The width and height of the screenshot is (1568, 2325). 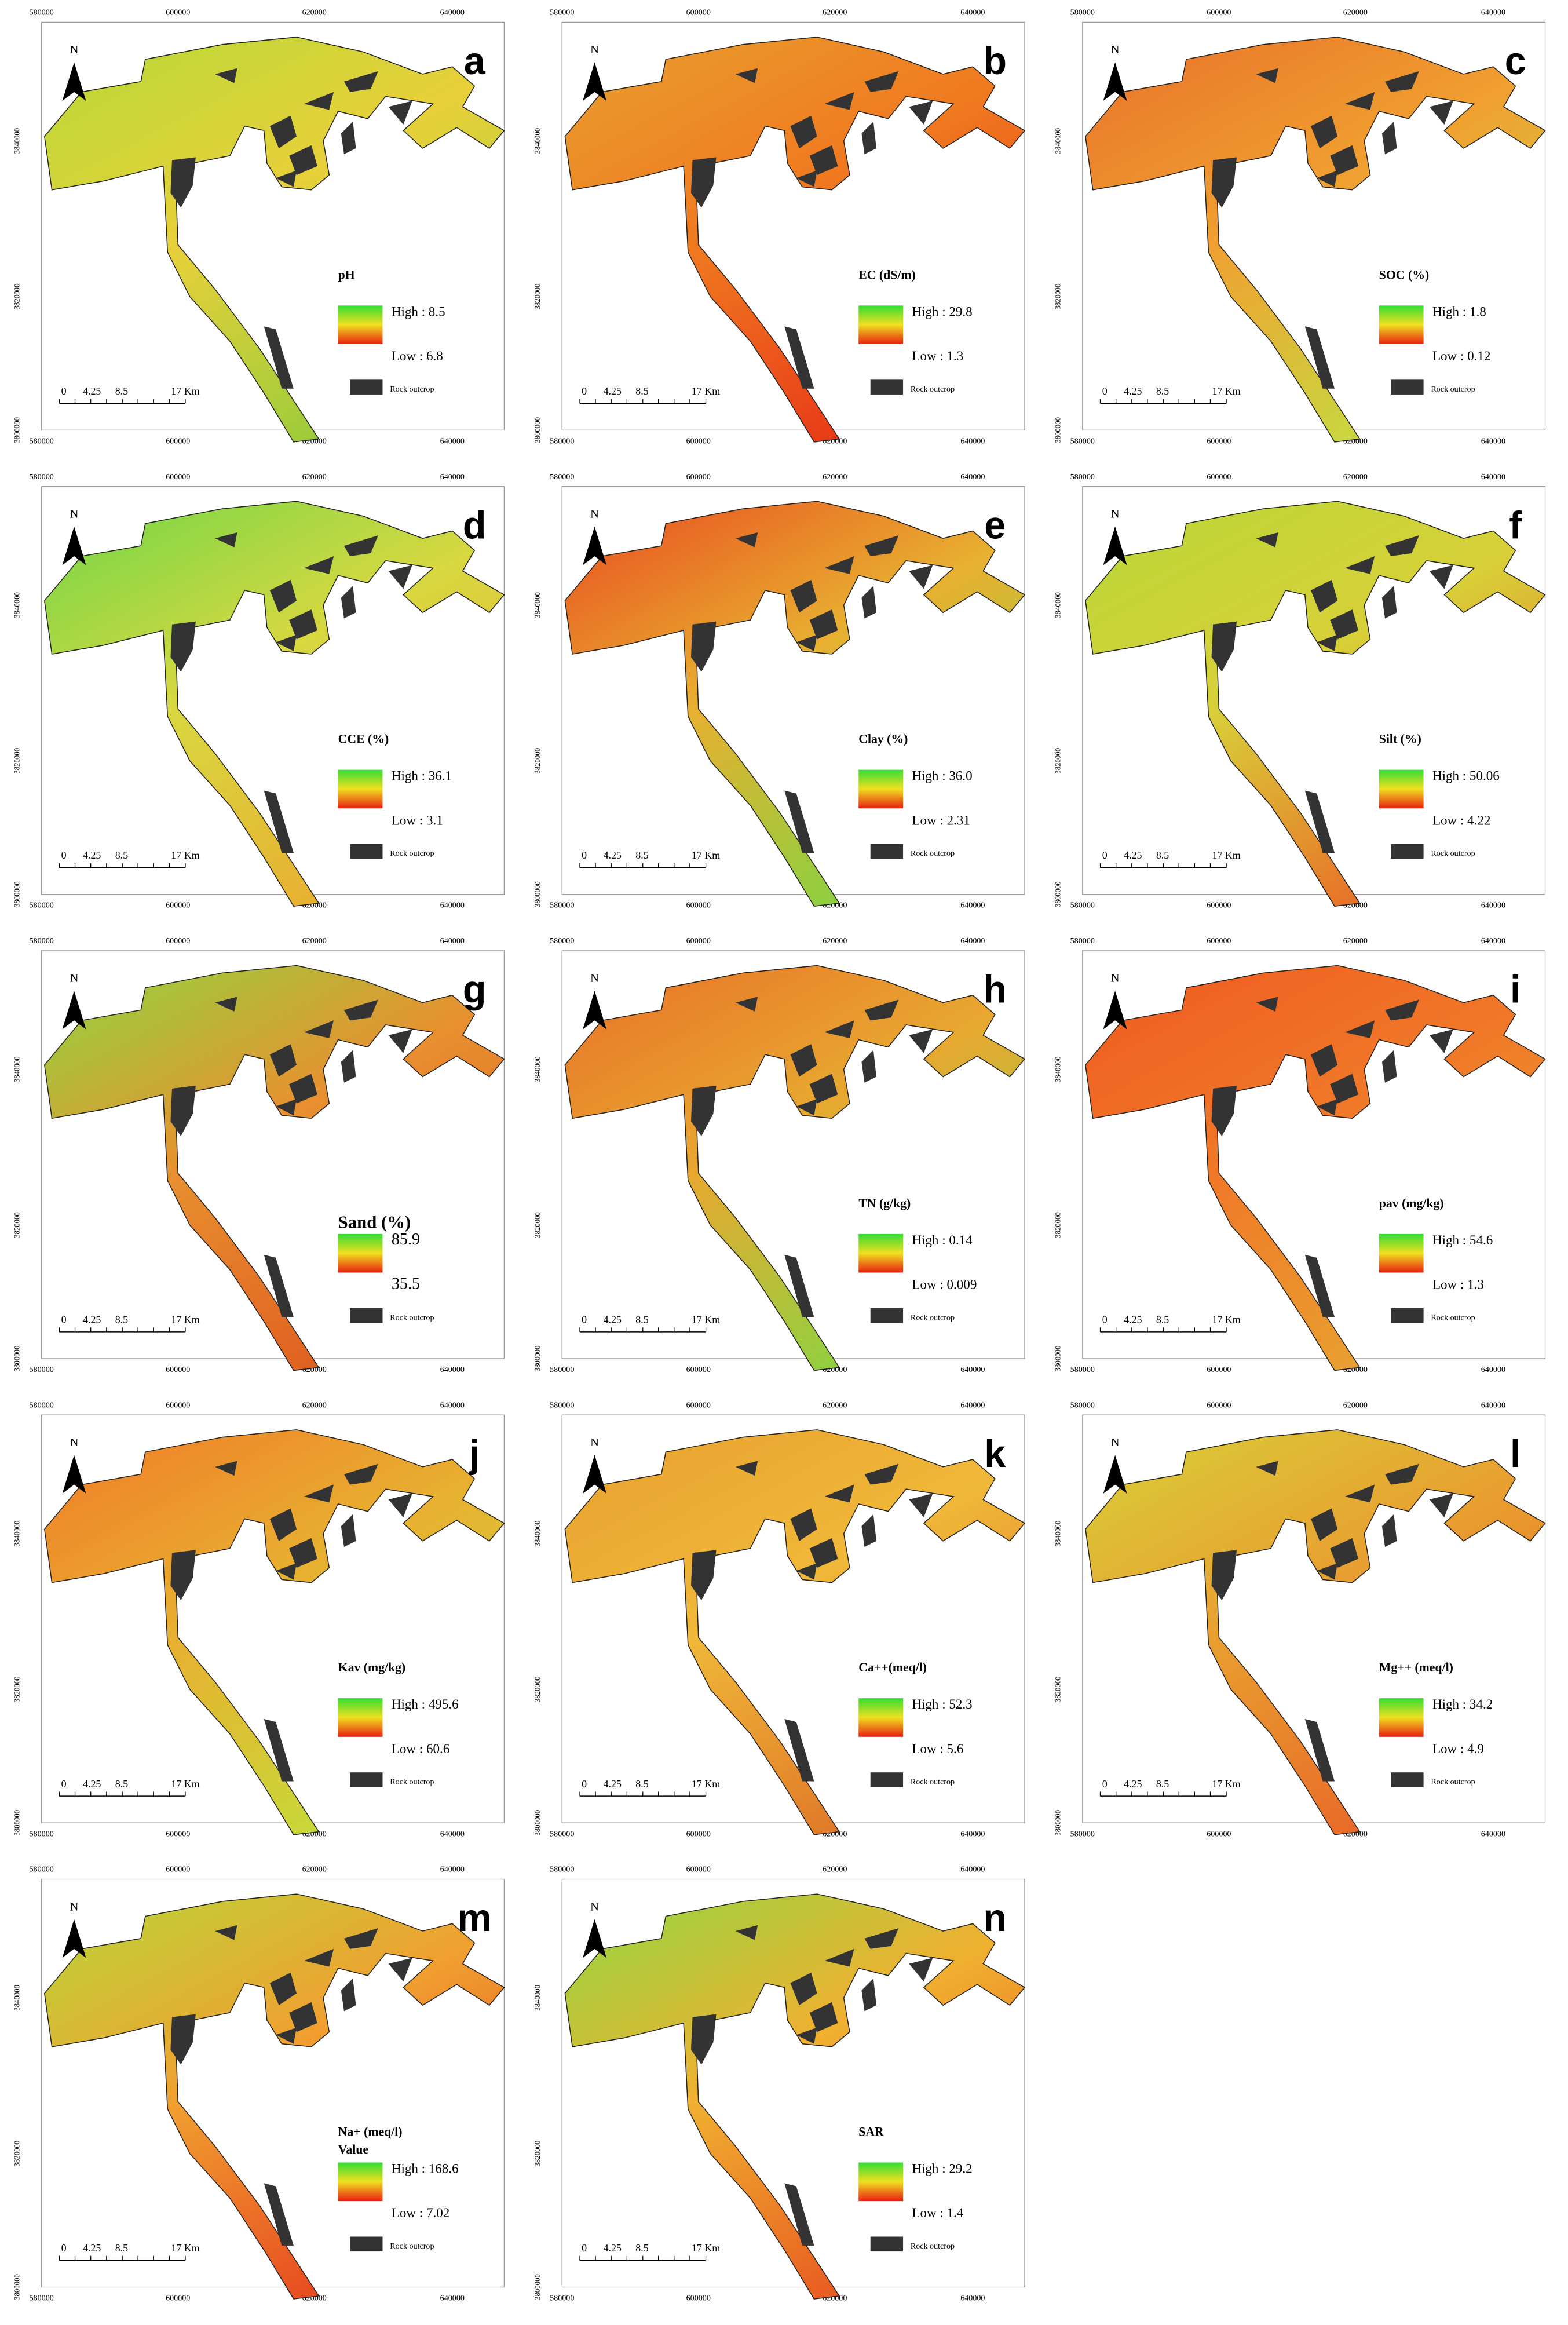 What do you see at coordinates (314, 477) in the screenshot?
I see `x-coord-label: 620000` at bounding box center [314, 477].